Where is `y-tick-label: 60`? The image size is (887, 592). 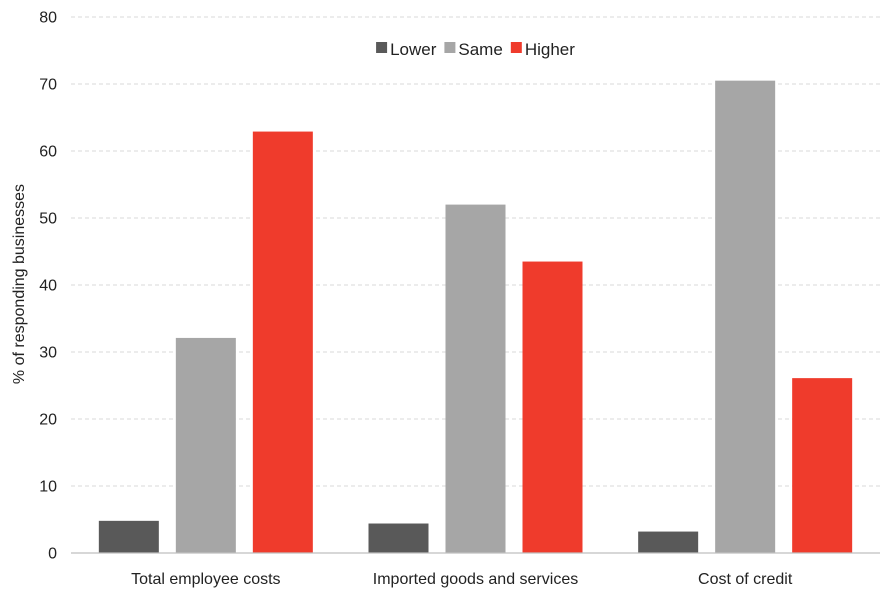
y-tick-label: 60 is located at coordinates (48, 152).